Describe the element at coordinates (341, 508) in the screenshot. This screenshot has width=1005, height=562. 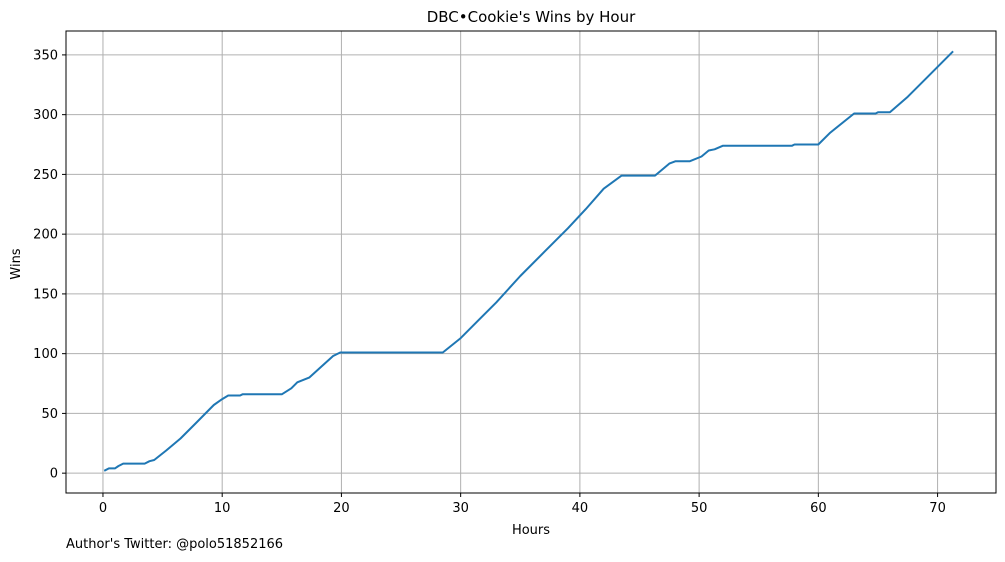
I see `x-tick-label: 20` at that location.